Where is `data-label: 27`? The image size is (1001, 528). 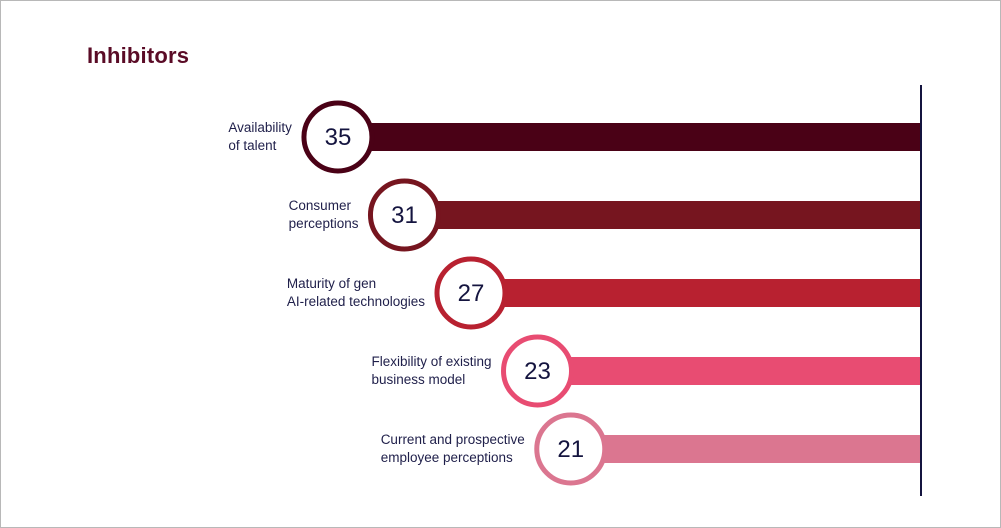
data-label: 27 is located at coordinates (471, 293).